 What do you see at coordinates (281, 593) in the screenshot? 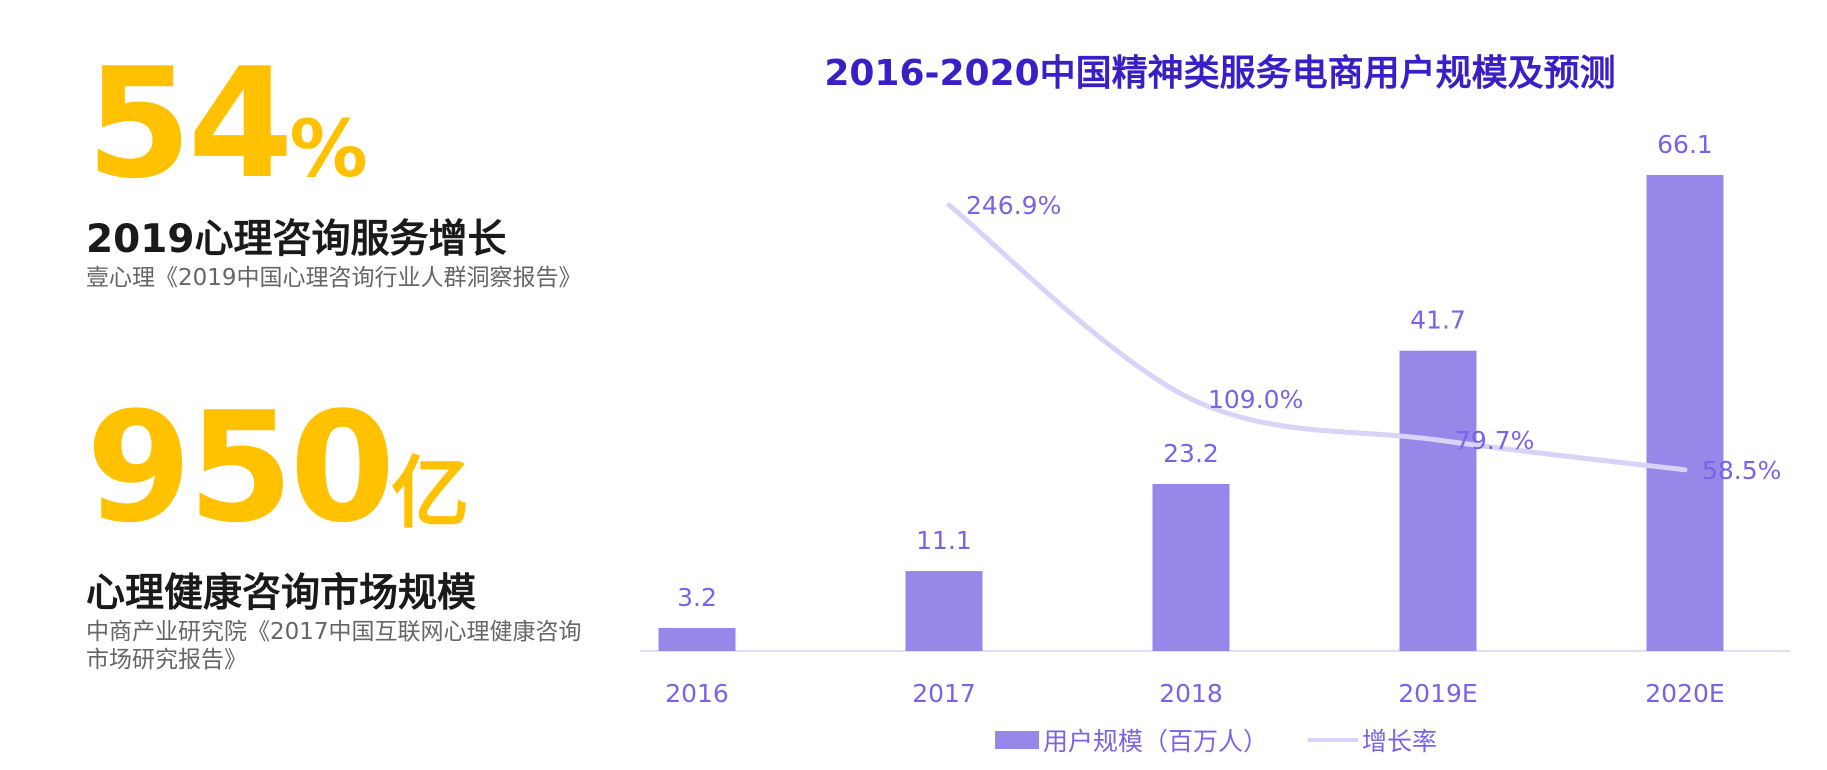
I see `stat-market-size-title: 心理健康咨询市场规模` at bounding box center [281, 593].